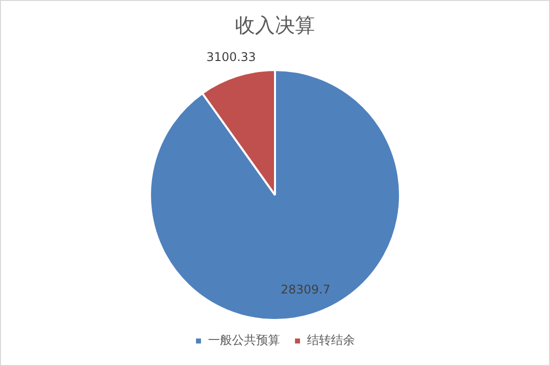  What do you see at coordinates (231, 57) in the screenshot?
I see `data-label: 3100.33` at bounding box center [231, 57].